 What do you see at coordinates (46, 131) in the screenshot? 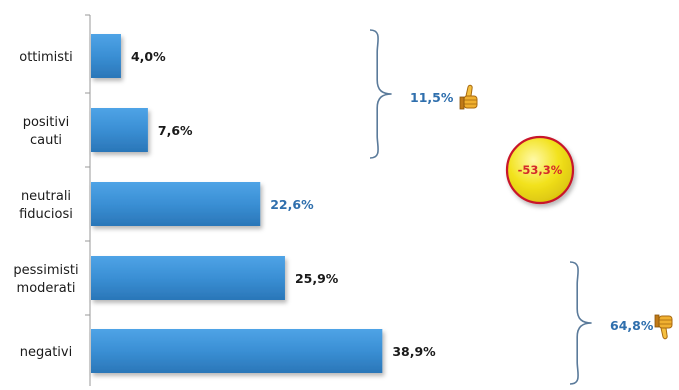
I see `category-label: positivi cauti` at bounding box center [46, 131].